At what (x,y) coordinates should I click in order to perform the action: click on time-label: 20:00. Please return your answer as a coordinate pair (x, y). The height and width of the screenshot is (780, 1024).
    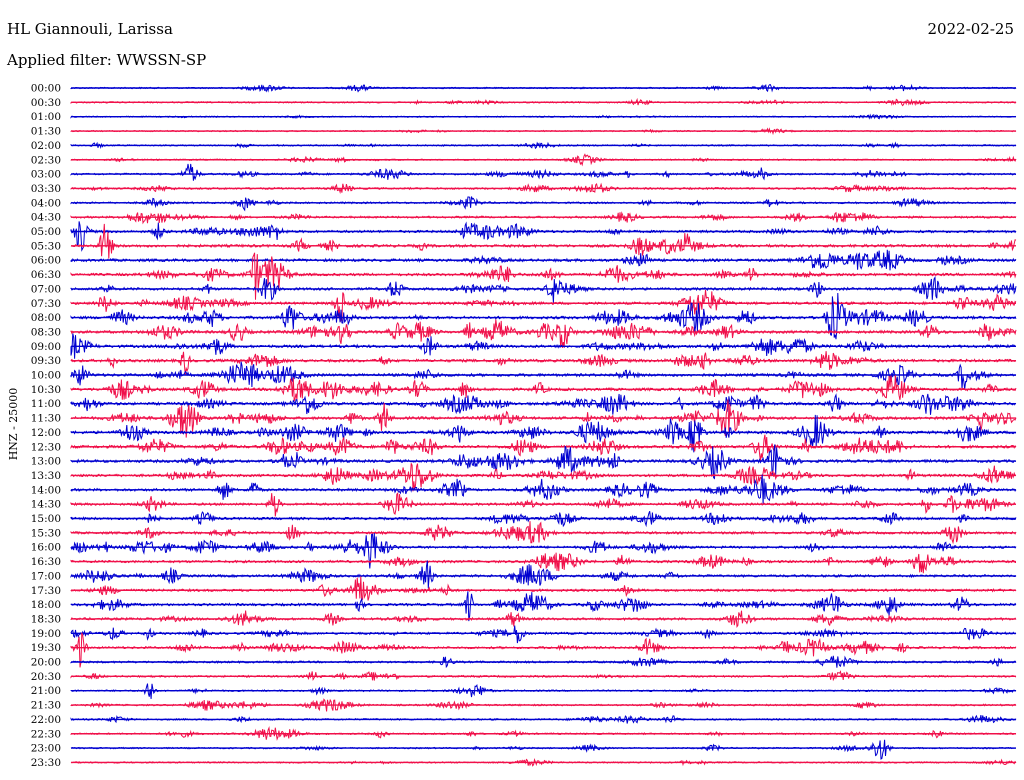
    Looking at the image, I should click on (46, 663).